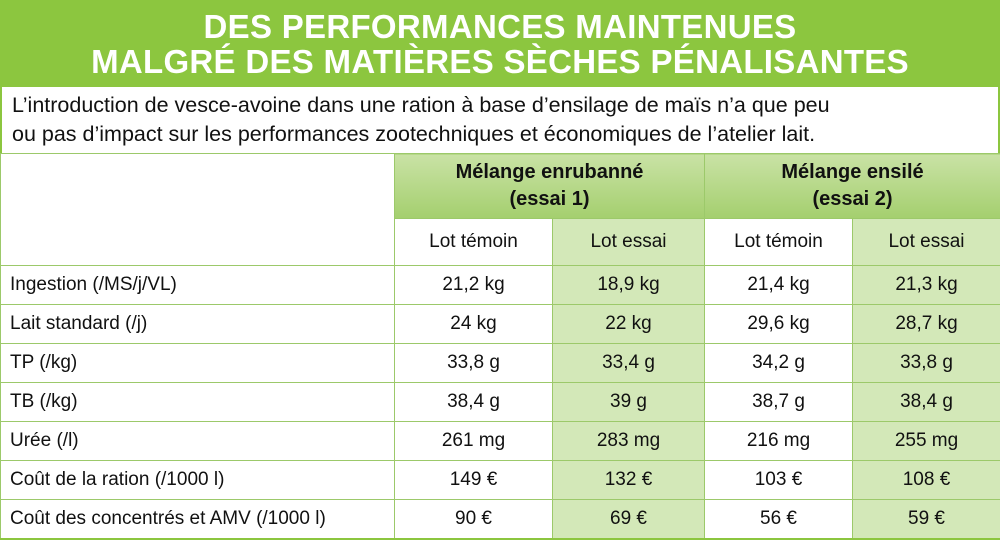  Describe the element at coordinates (474, 520) in the screenshot. I see `cell-value: 90 €` at that location.